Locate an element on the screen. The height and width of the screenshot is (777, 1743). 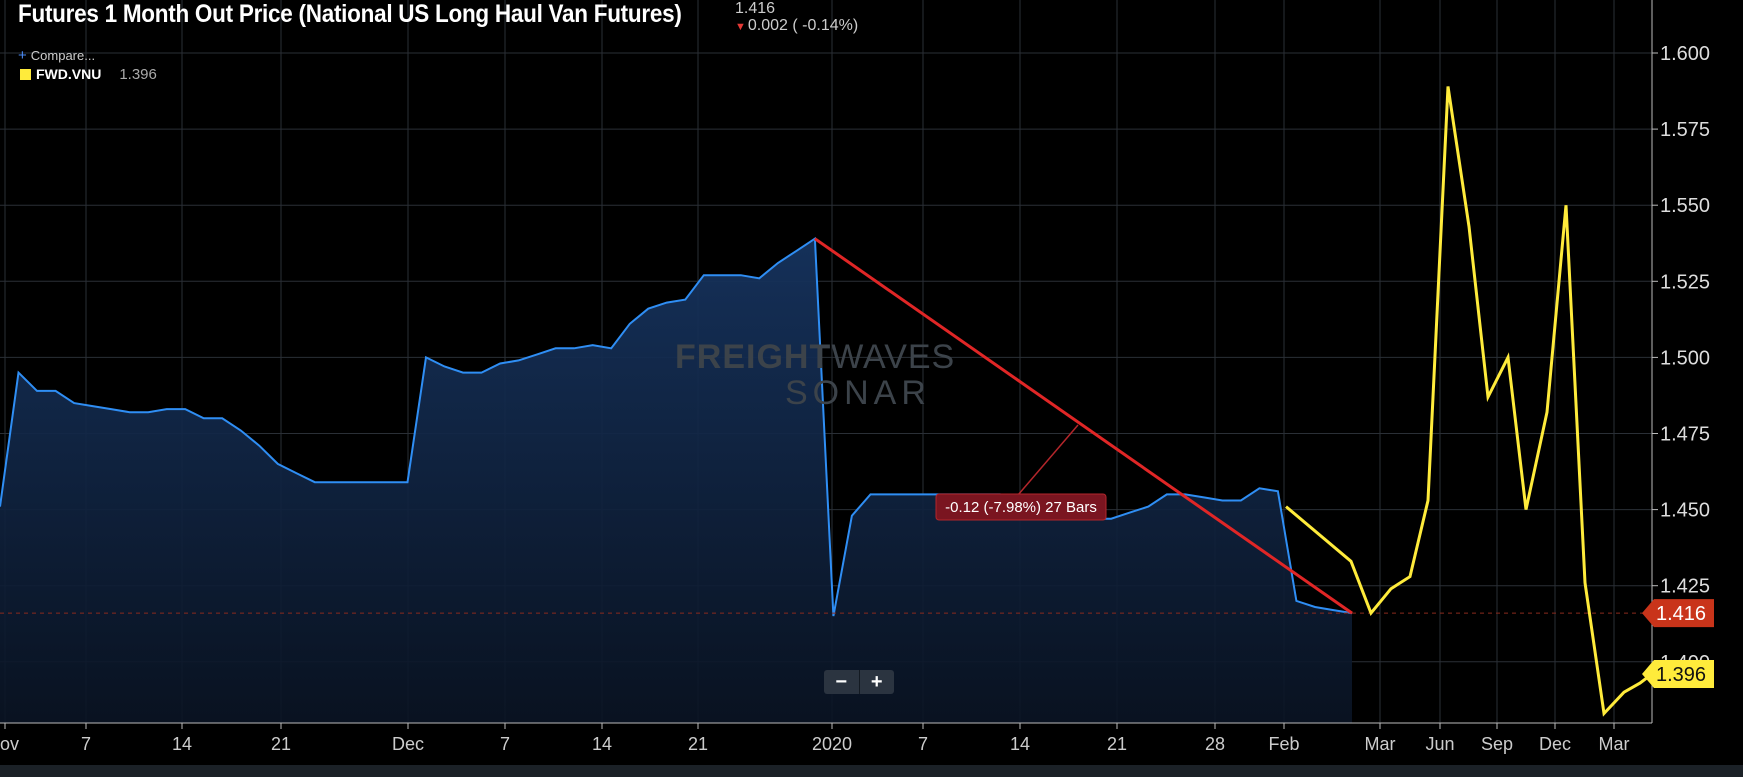
y-tick-label: 1.450 is located at coordinates (1685, 511).